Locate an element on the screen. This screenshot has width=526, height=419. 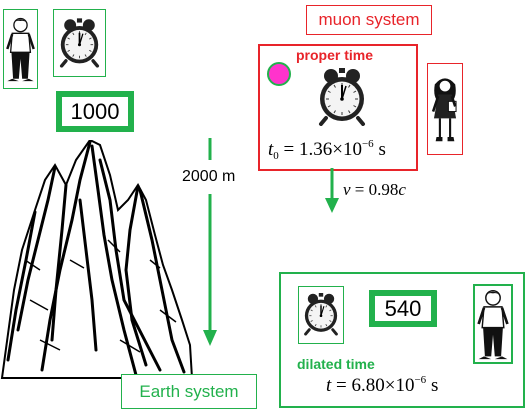
earth-observer-frame is located at coordinates (20, 49).